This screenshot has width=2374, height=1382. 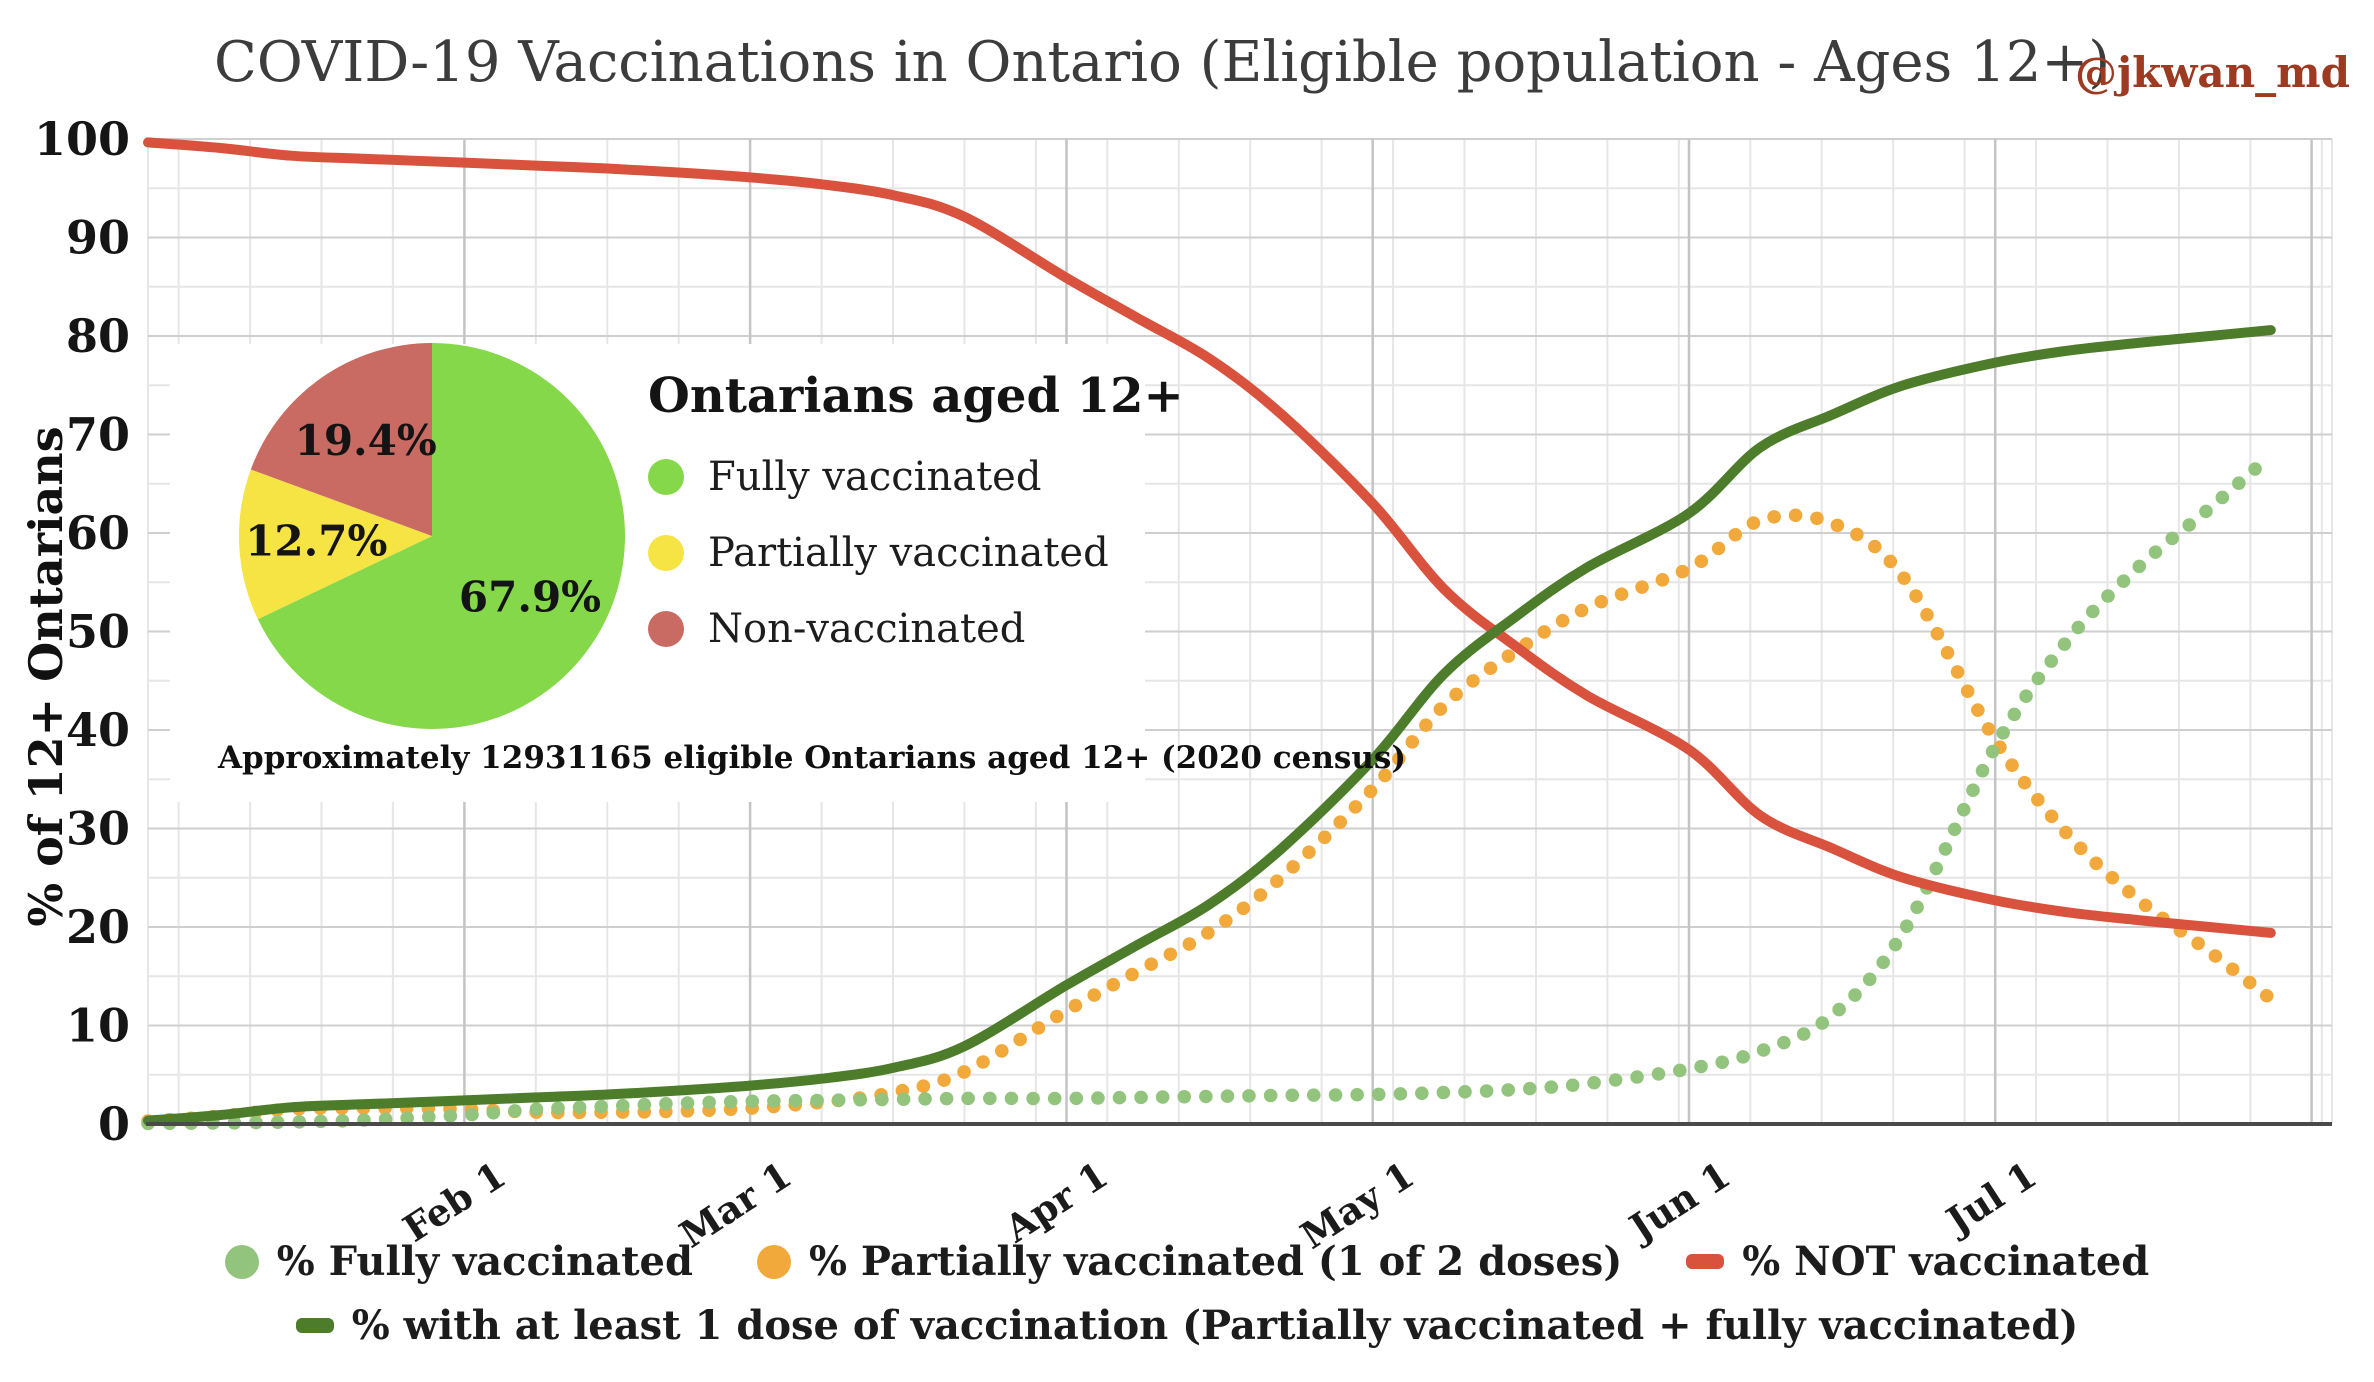 I want to click on pie-legend-item: Fully vaccinated, so click(x=916, y=477).